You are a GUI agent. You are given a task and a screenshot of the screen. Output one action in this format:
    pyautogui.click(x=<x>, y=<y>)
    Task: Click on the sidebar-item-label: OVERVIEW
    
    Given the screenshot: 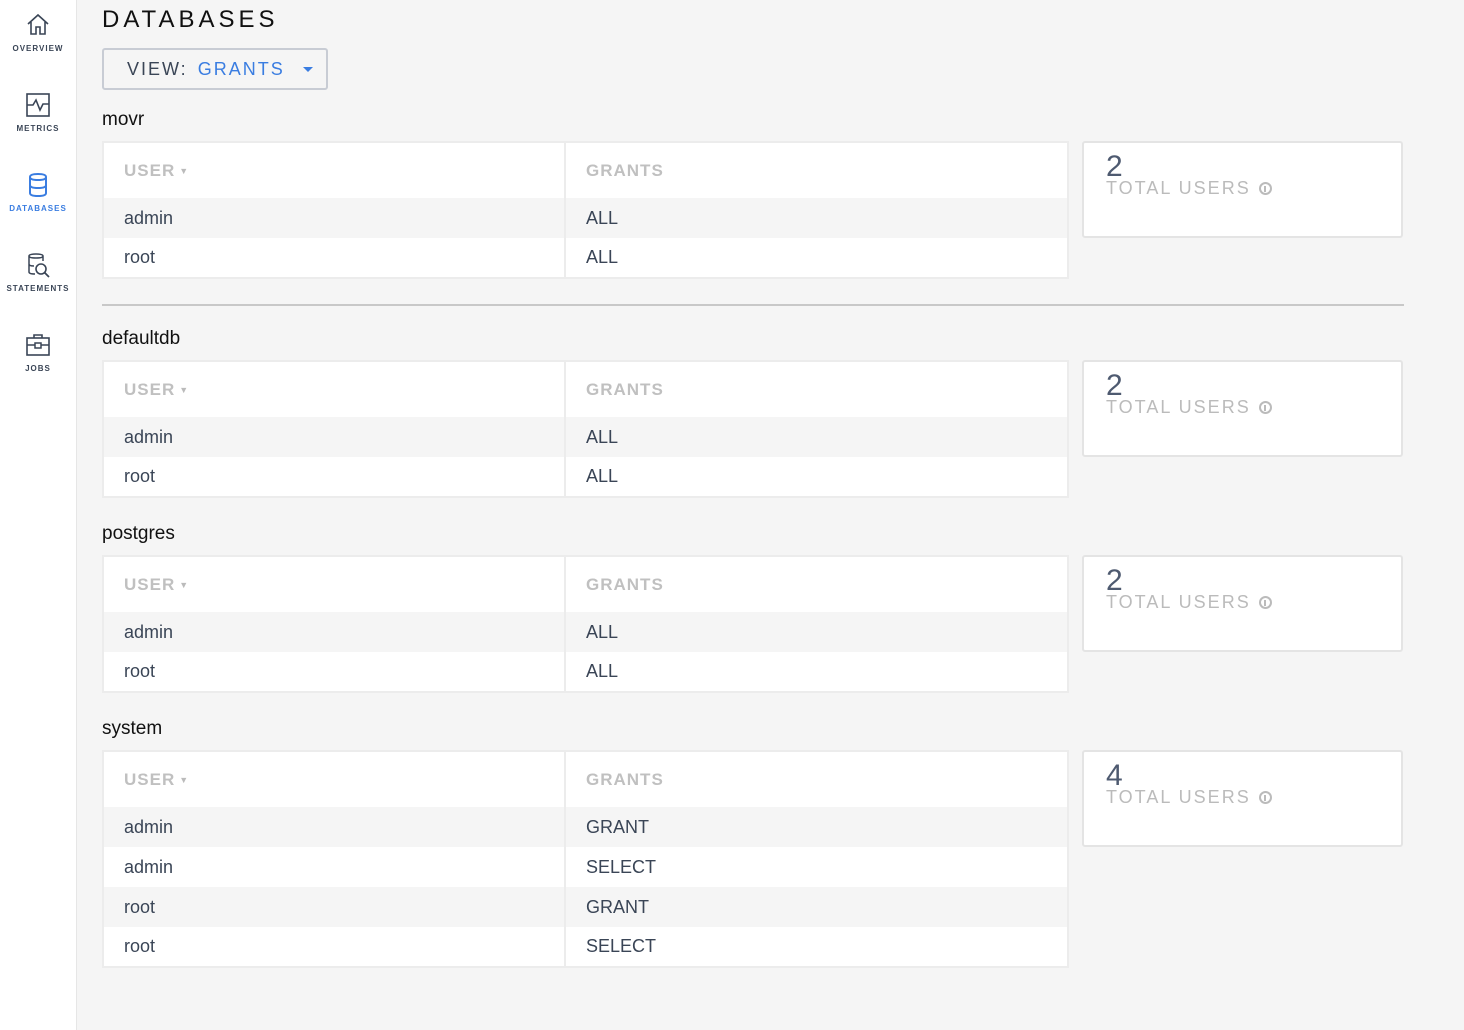 What is the action you would take?
    pyautogui.click(x=38, y=48)
    